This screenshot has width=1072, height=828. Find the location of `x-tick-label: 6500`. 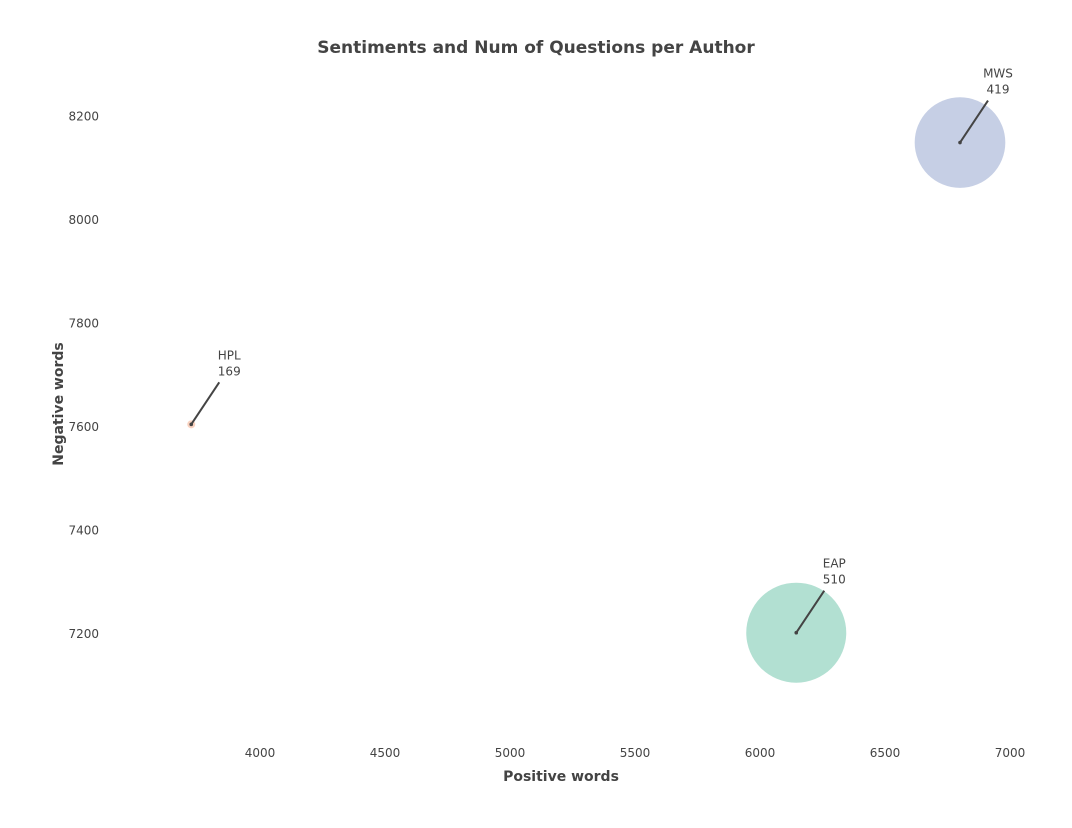

x-tick-label: 6500 is located at coordinates (885, 753).